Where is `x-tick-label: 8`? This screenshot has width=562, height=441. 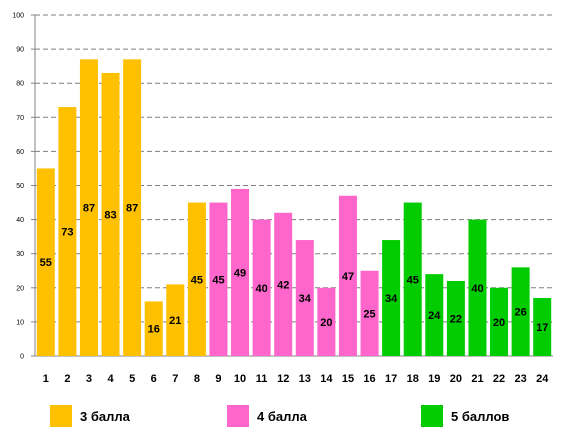 x-tick-label: 8 is located at coordinates (197, 379).